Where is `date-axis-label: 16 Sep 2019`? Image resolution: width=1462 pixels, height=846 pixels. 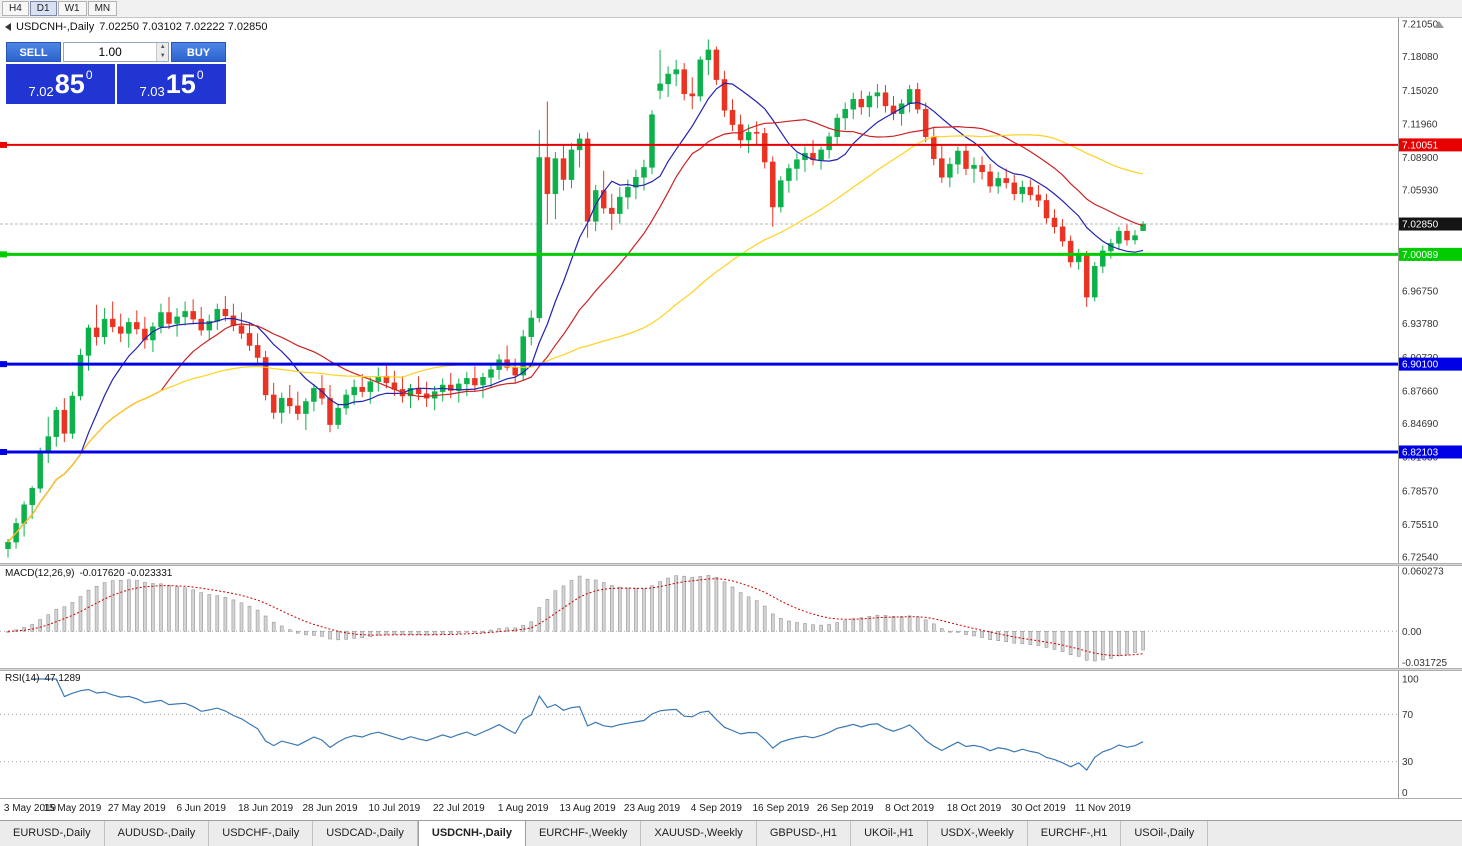
date-axis-label: 16 Sep 2019 is located at coordinates (781, 808).